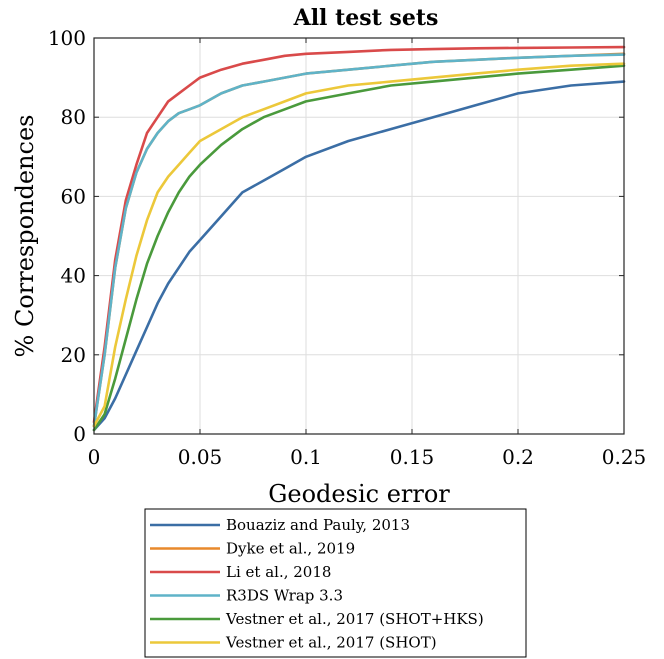 This screenshot has width=664, height=659. I want to click on legend-box, so click(335, 583).